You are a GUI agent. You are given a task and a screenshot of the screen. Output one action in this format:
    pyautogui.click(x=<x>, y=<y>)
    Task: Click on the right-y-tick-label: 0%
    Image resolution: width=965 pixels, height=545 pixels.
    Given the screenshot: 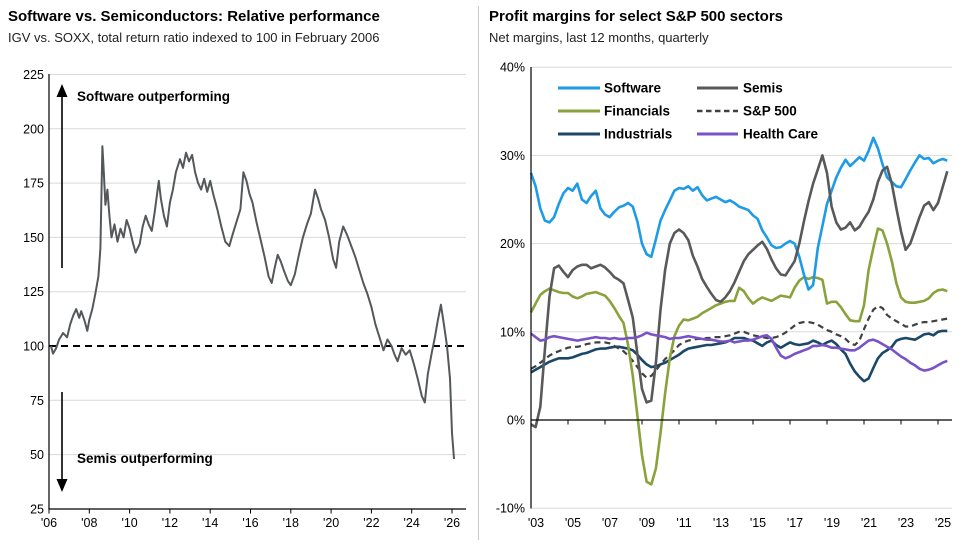 What is the action you would take?
    pyautogui.click(x=516, y=421)
    